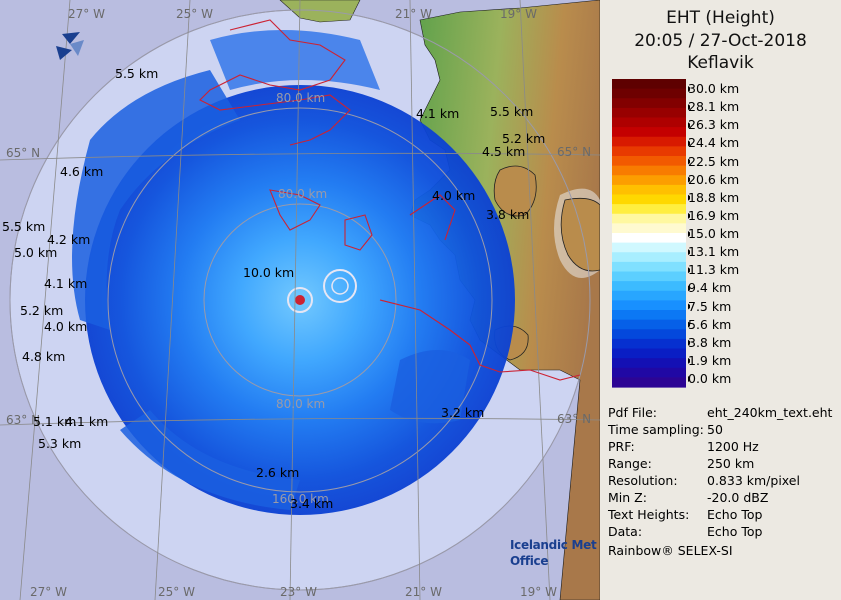 The height and width of the screenshot is (600, 841). What do you see at coordinates (23, 153) in the screenshot?
I see `lat-label-left-0: 65° N` at bounding box center [23, 153].